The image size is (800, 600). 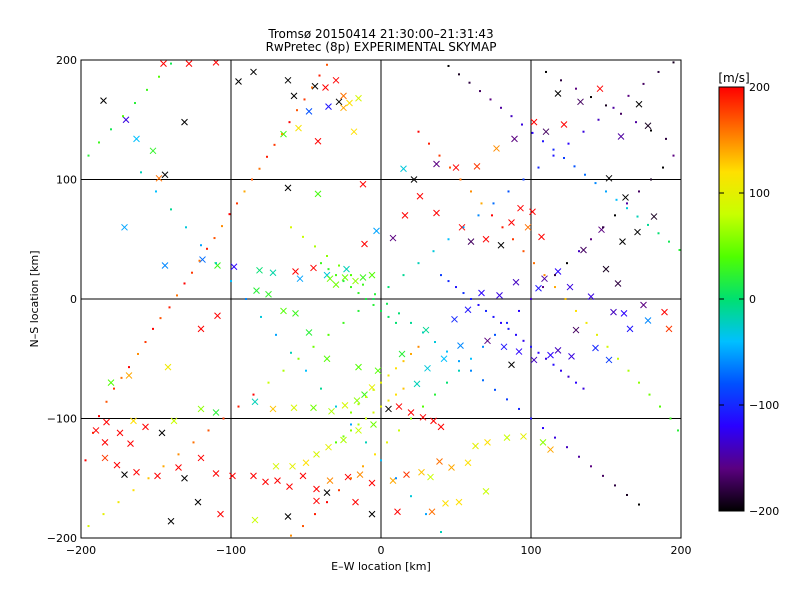 What do you see at coordinates (759, 193) in the screenshot?
I see `colorbar-tick-label: 100` at bounding box center [759, 193].